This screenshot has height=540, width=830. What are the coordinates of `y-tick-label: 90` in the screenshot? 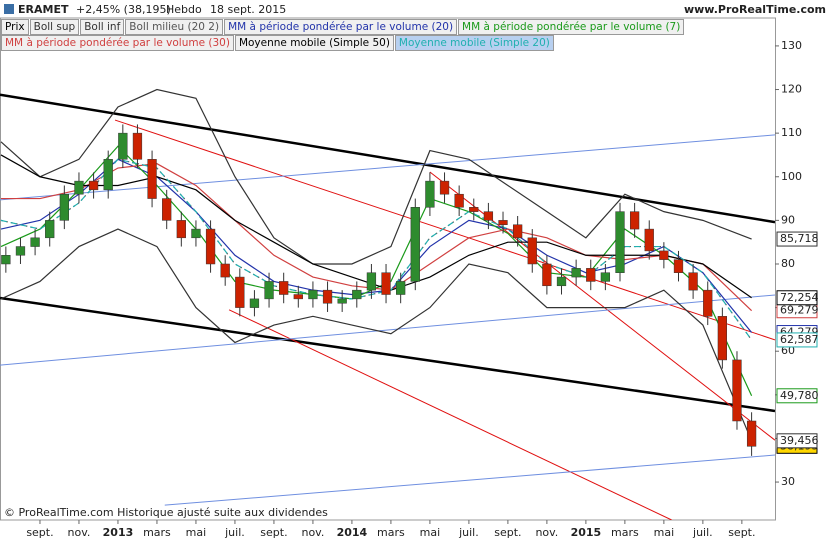 It's located at (788, 219).